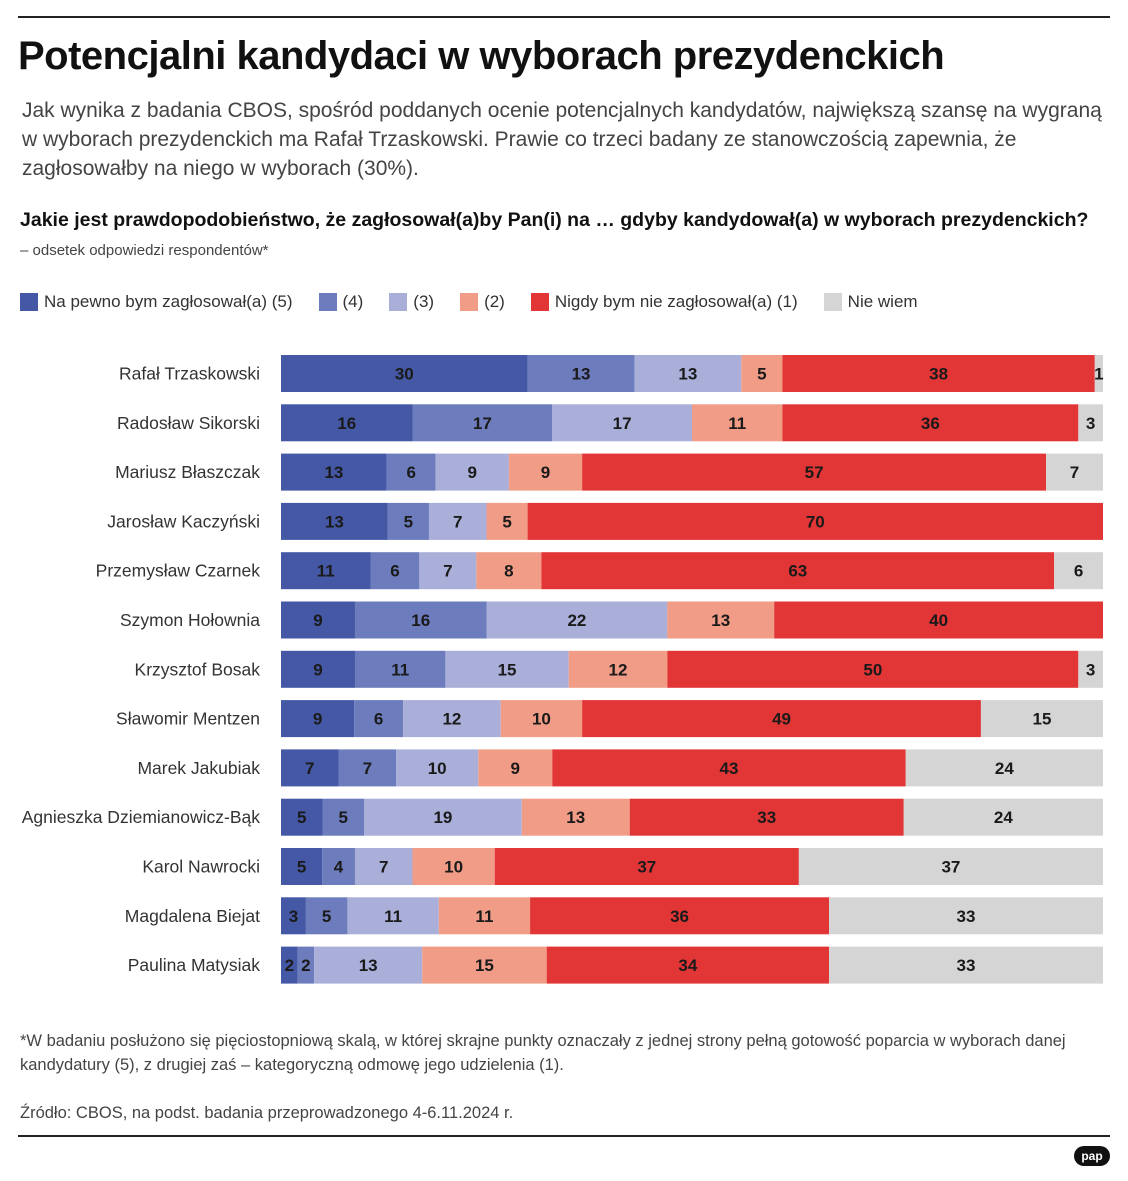  I want to click on data-label: 40, so click(938, 620).